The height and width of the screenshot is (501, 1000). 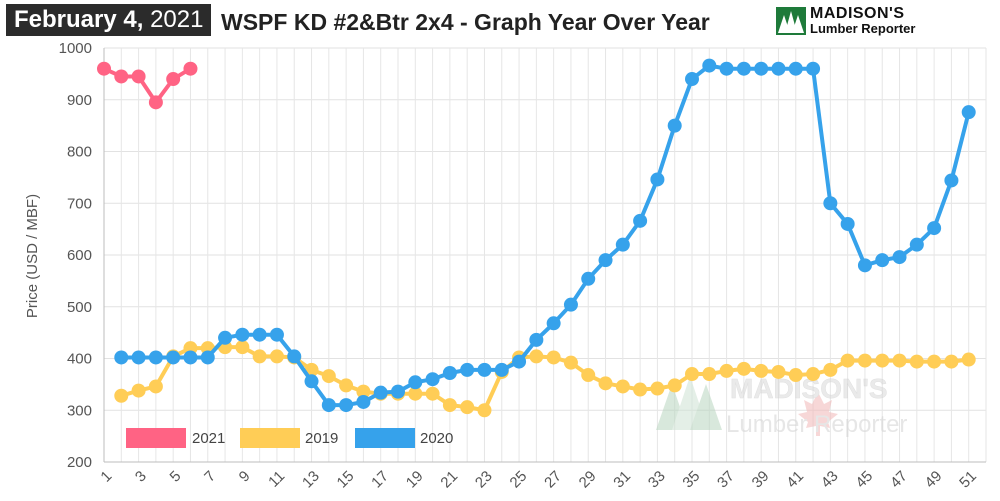 I want to click on date-badge: February 4, 2021, so click(x=109, y=20).